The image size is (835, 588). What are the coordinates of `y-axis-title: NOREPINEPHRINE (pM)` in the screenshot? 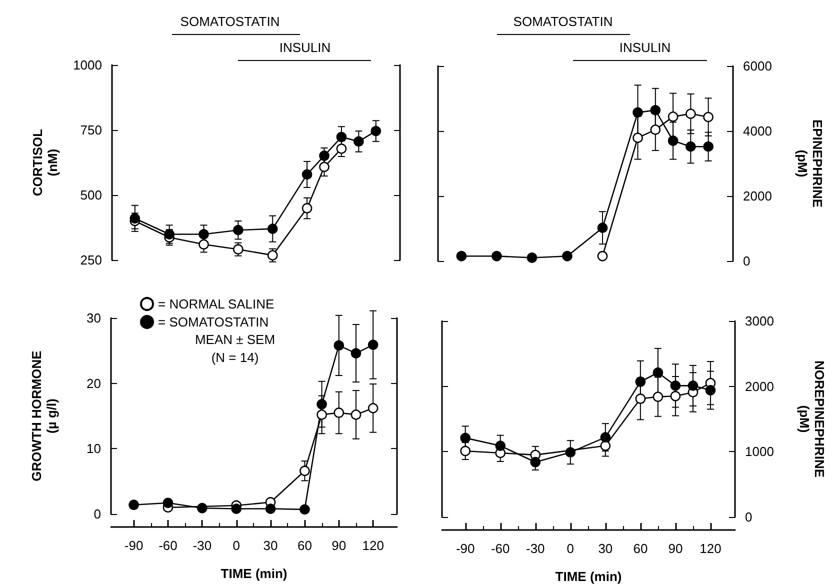 It's located at (812, 419).